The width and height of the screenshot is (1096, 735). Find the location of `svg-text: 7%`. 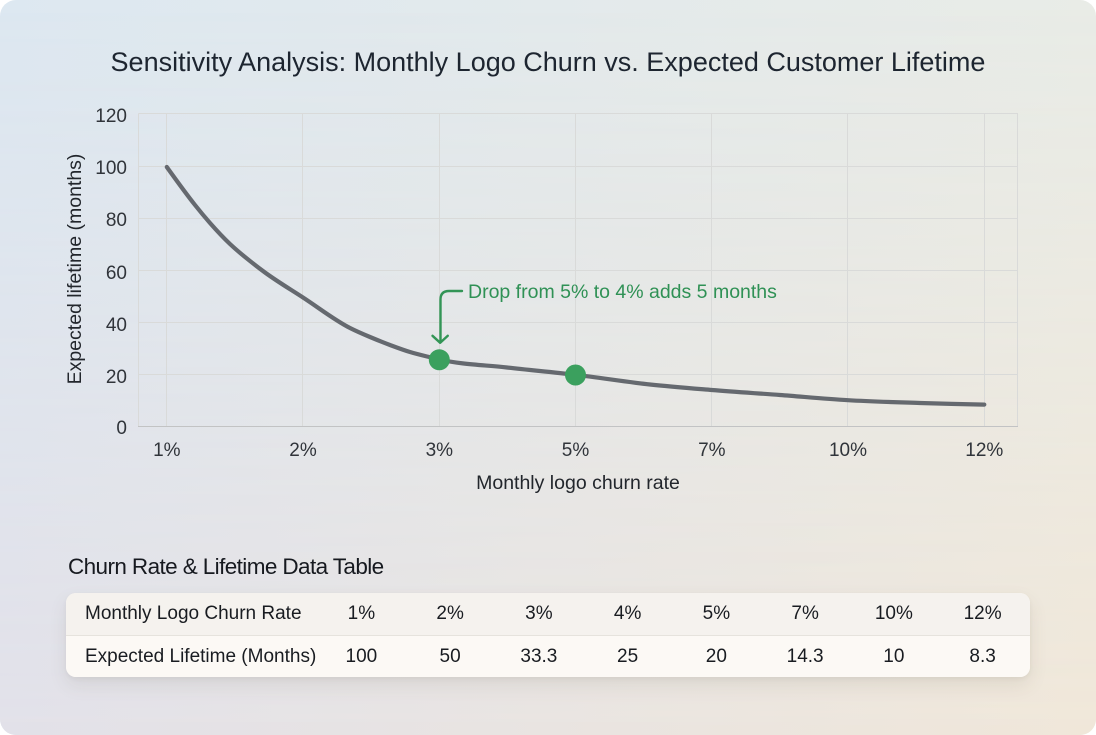

svg-text: 7% is located at coordinates (712, 450).